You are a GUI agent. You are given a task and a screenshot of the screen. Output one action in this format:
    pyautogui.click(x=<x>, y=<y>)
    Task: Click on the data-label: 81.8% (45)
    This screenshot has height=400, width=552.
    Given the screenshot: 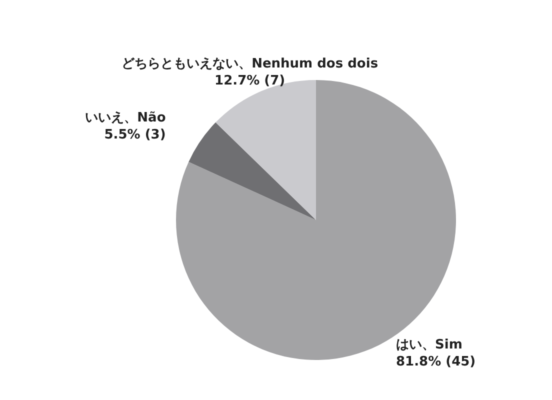 What is the action you would take?
    pyautogui.click(x=436, y=362)
    